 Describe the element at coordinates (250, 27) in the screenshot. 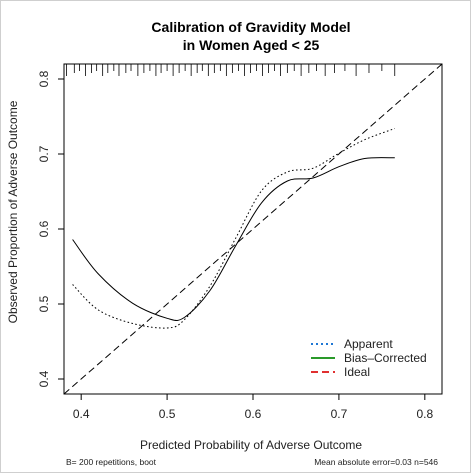

I see `chart-title-line1: Calibration of Gravidity Model` at that location.